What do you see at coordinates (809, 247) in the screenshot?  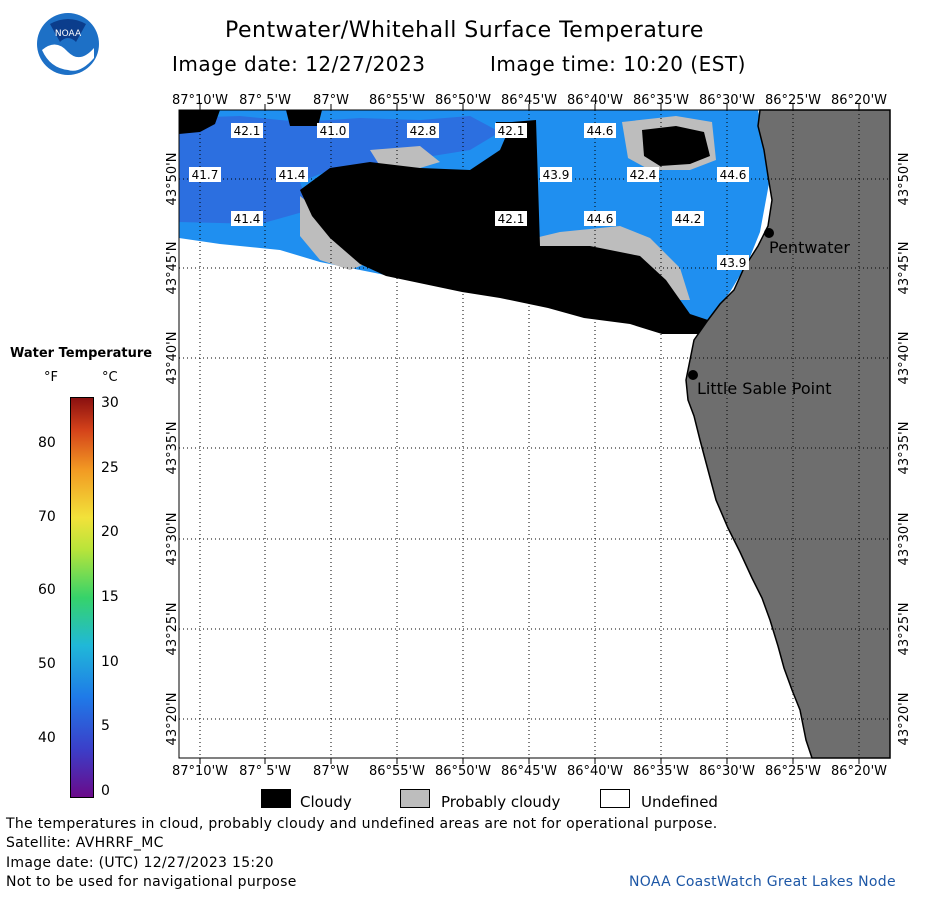 I see `place-label-pentwater: Pentwater` at bounding box center [809, 247].